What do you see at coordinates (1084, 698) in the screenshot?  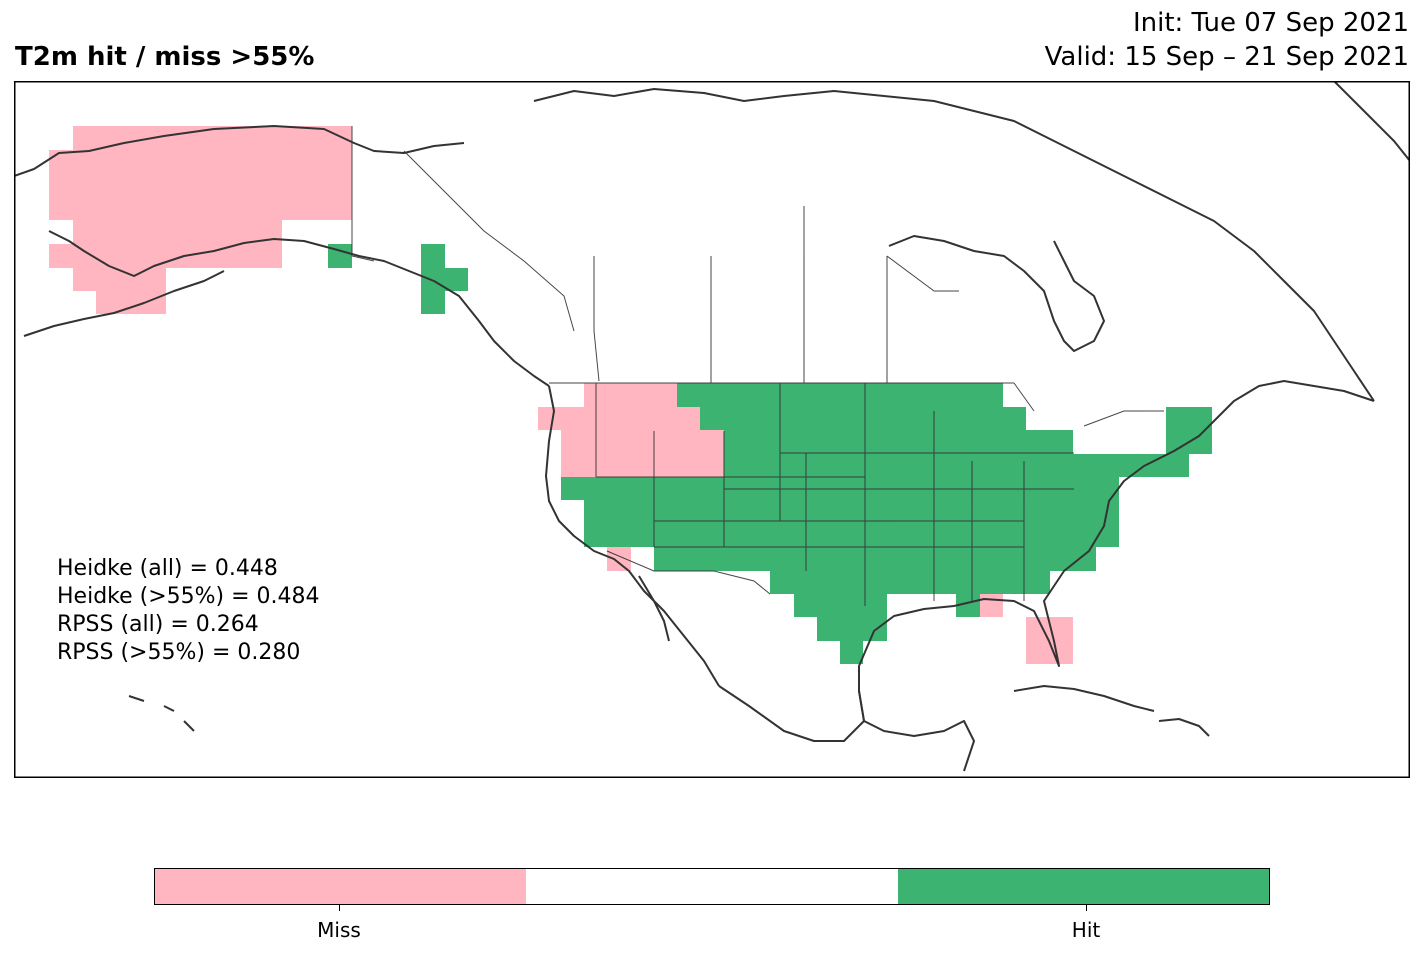 I see `coastline-cuba` at bounding box center [1084, 698].